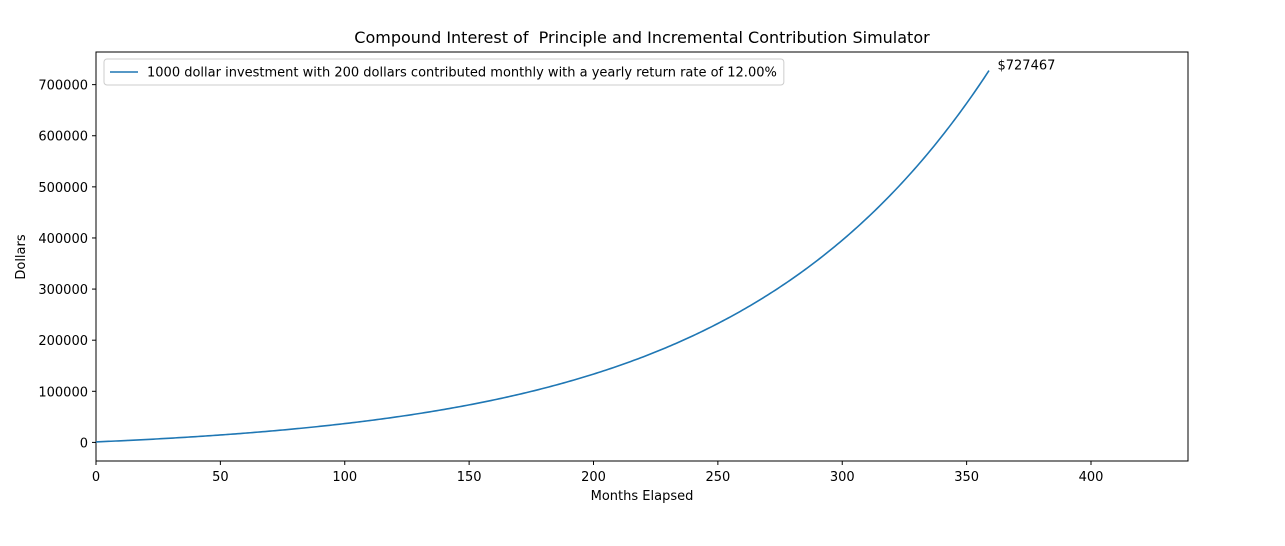  I want to click on legend-box, so click(444, 72).